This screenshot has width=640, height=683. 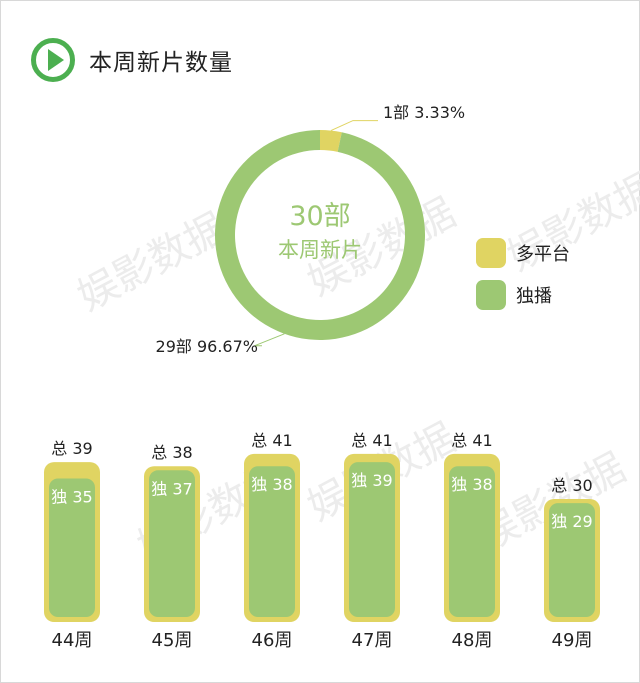 What do you see at coordinates (171, 488) in the screenshot?
I see `bar-solo-label-1: 独 37` at bounding box center [171, 488].